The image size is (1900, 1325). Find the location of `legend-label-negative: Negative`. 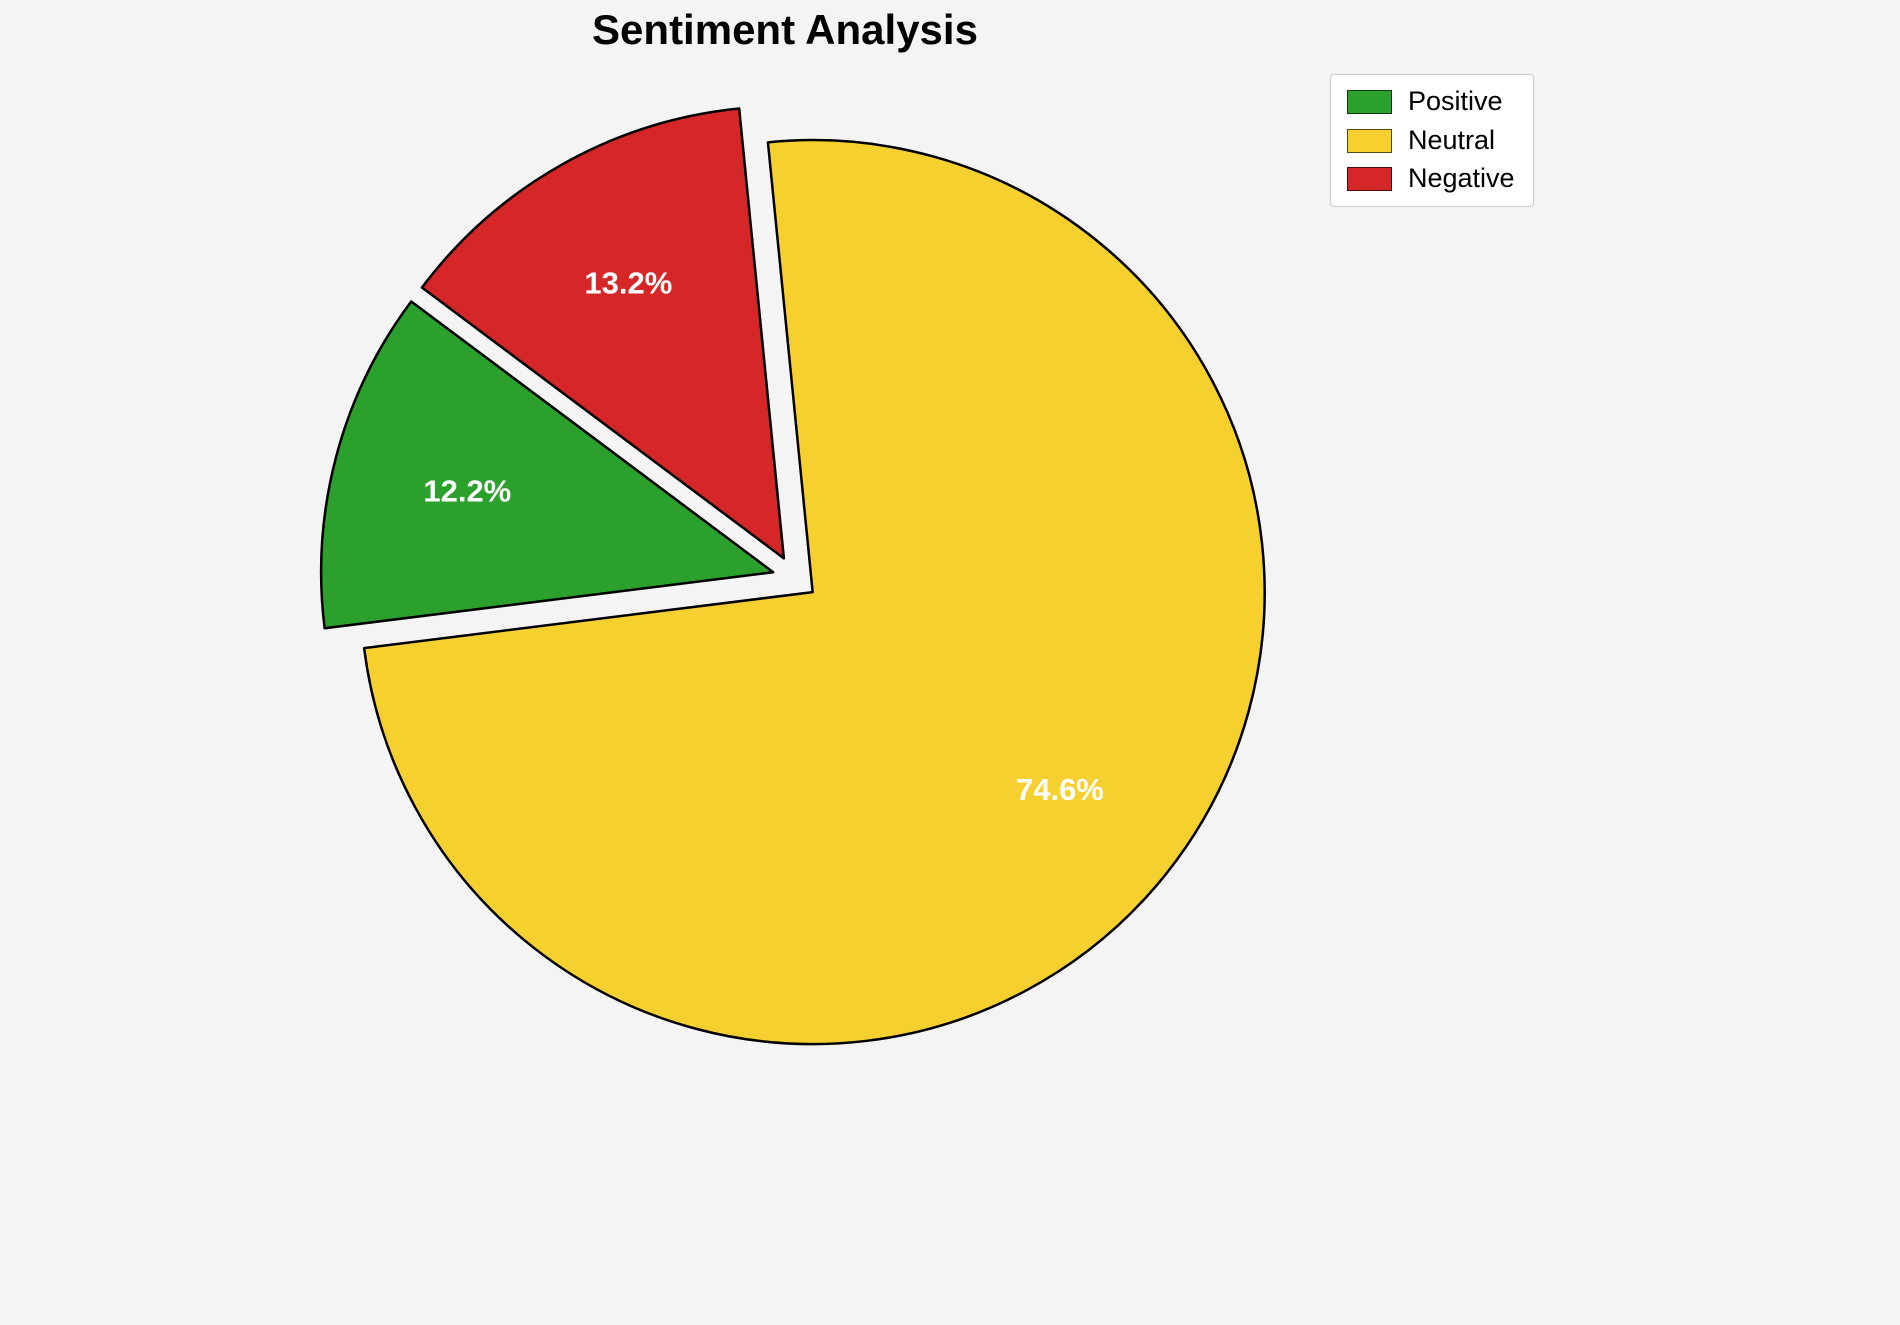

legend-label-negative: Negative is located at coordinates (1461, 178).